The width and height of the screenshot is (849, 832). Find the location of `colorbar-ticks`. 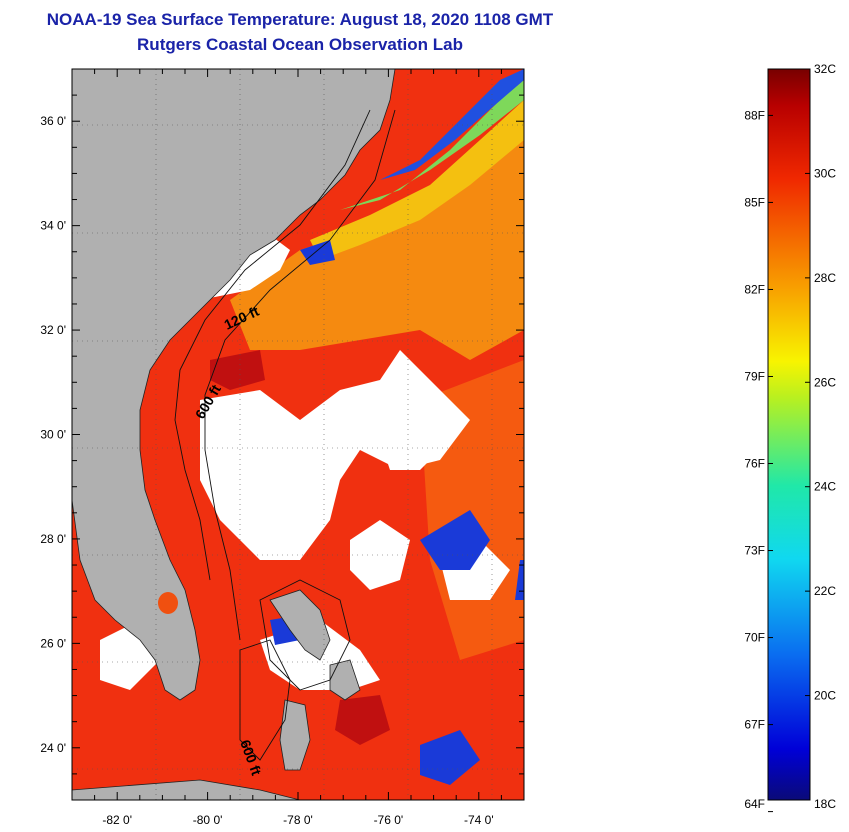

colorbar-ticks is located at coordinates (789, 440).